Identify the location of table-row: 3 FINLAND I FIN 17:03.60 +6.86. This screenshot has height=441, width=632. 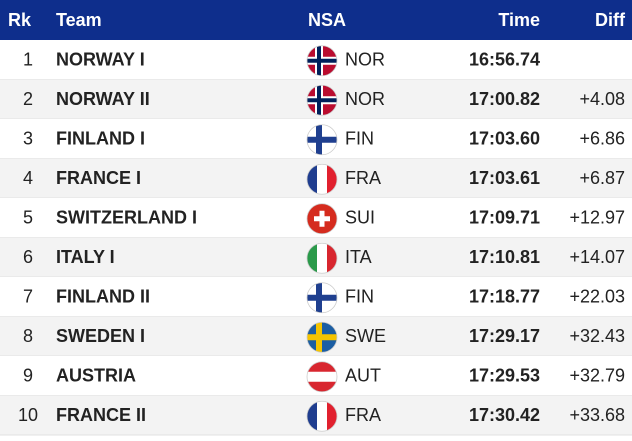
(316, 139).